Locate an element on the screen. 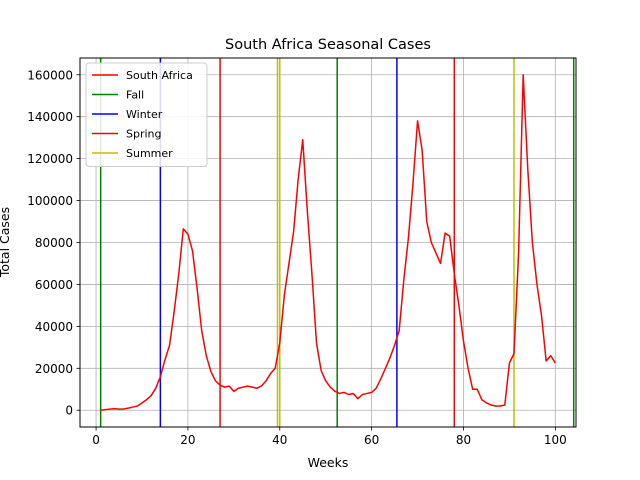  x-tick-label: 20 is located at coordinates (187, 440).